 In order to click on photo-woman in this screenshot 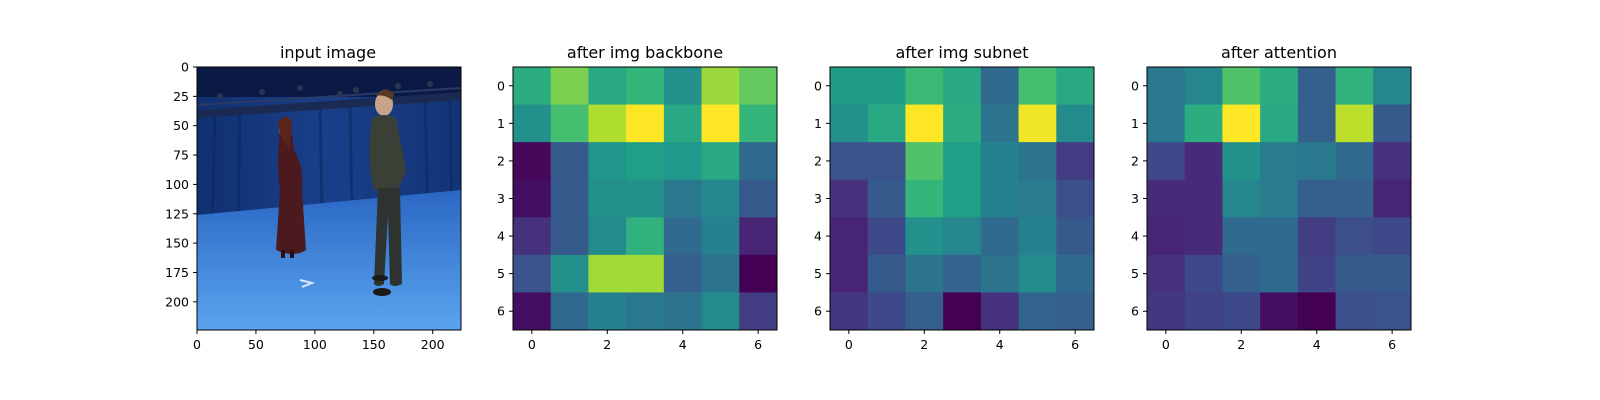, I will do `click(291, 187)`.